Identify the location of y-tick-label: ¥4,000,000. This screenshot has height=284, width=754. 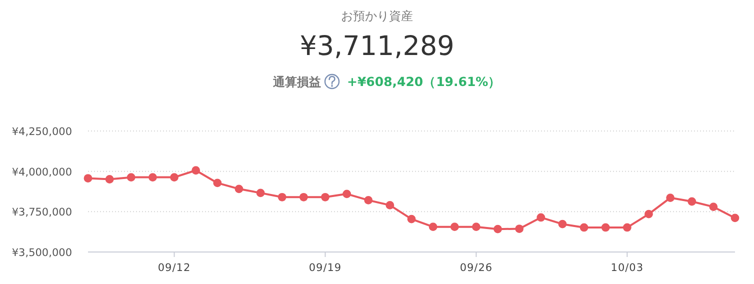
(42, 172).